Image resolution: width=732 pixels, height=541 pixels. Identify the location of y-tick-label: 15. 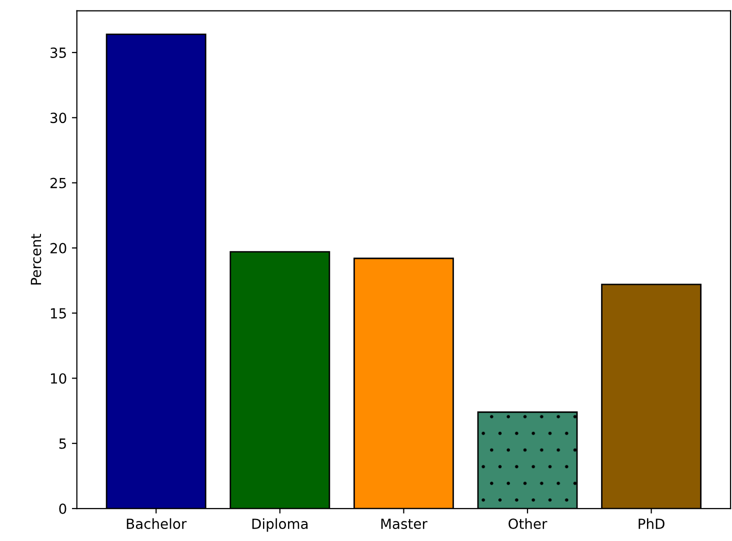
(58, 313).